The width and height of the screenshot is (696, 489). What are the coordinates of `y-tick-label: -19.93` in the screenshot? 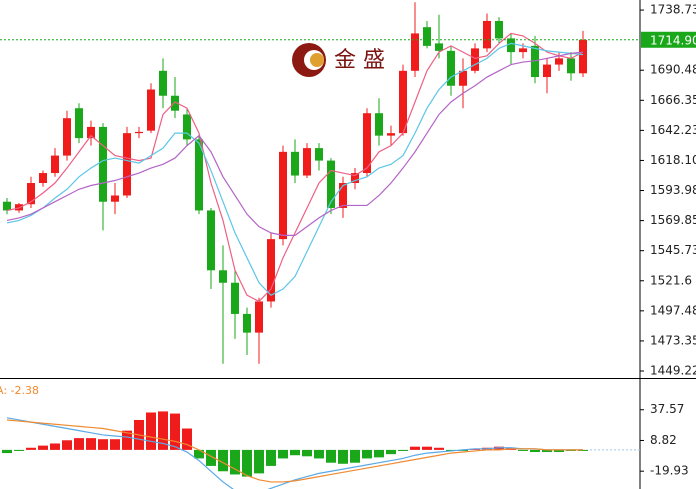 It's located at (669, 471).